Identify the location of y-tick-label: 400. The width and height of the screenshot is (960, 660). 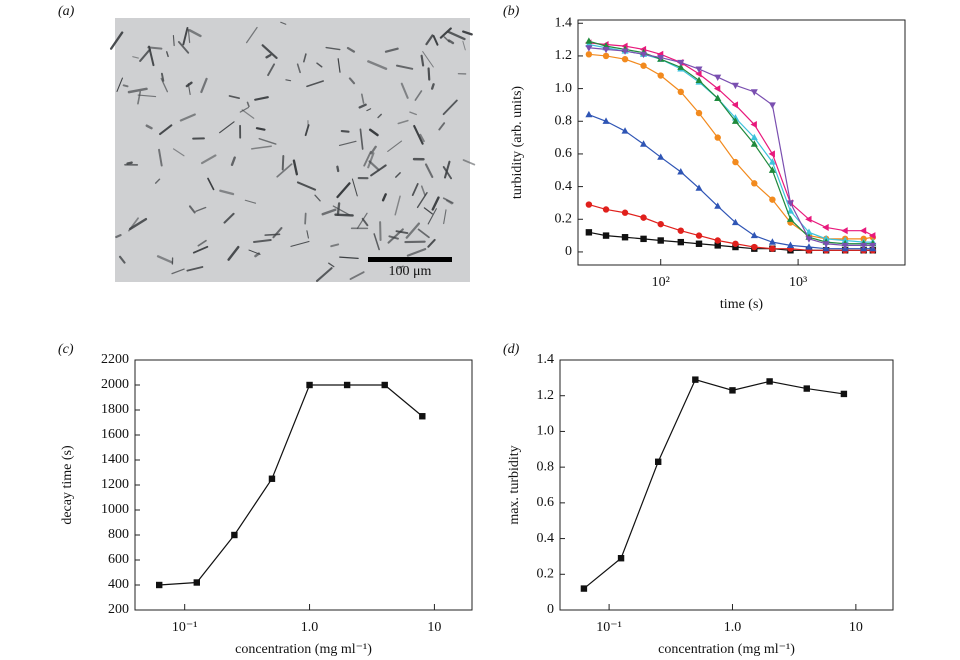
(118, 584).